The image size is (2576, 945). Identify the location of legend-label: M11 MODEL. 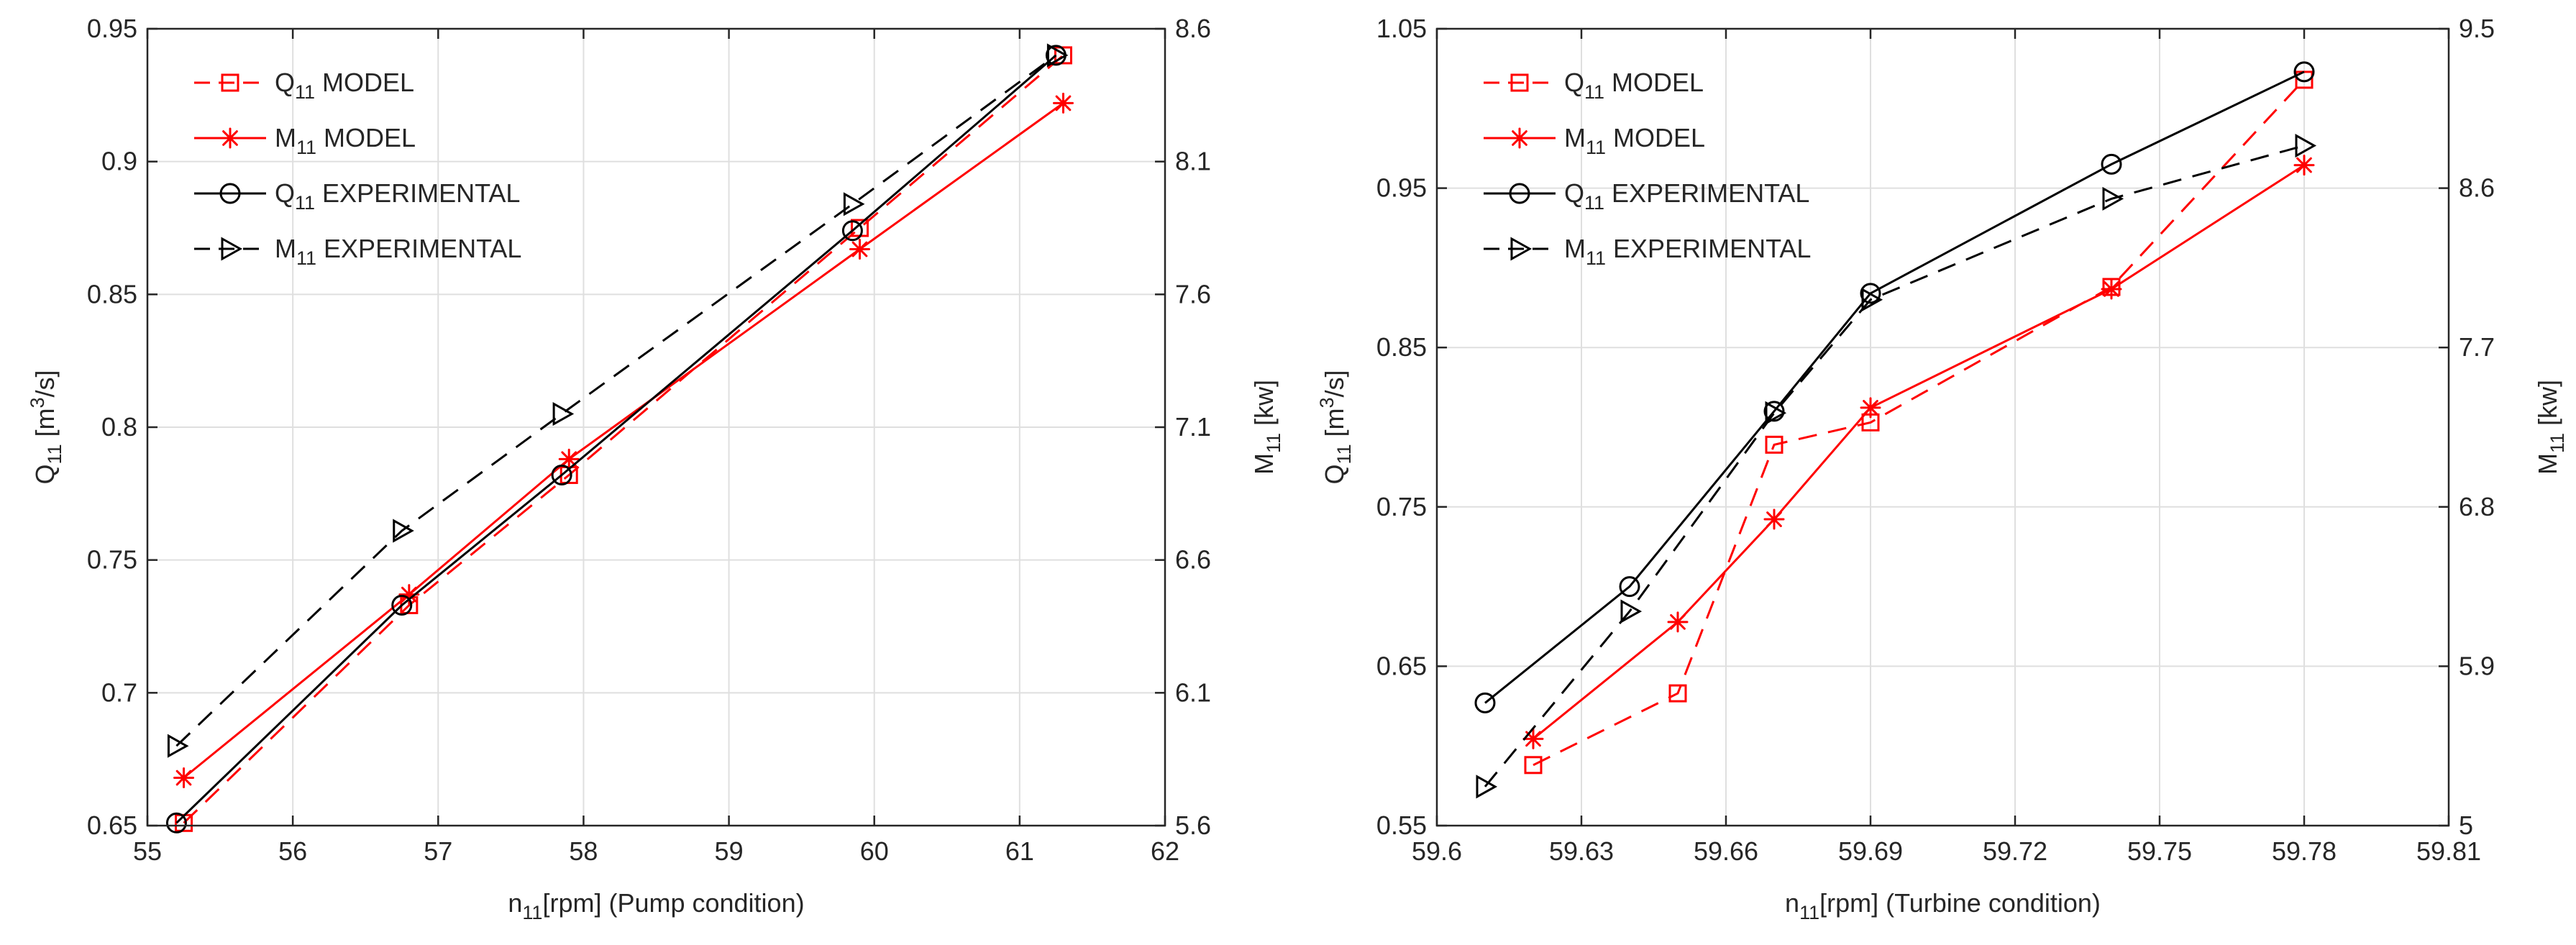
(345, 140).